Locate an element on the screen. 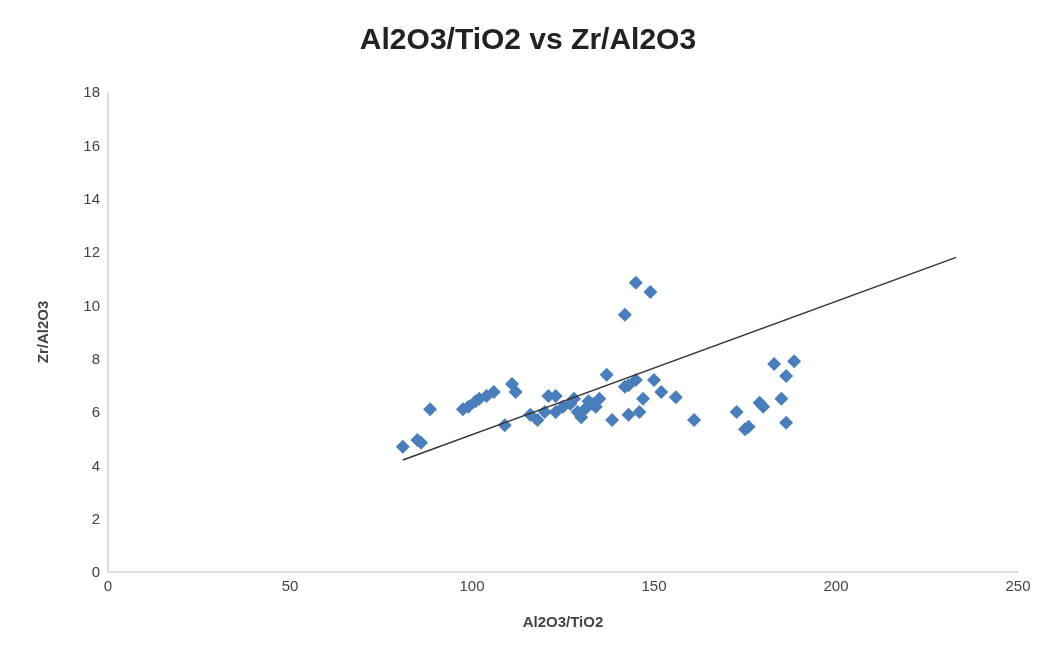 The image size is (1056, 655). x-tick-label: 200 is located at coordinates (836, 585).